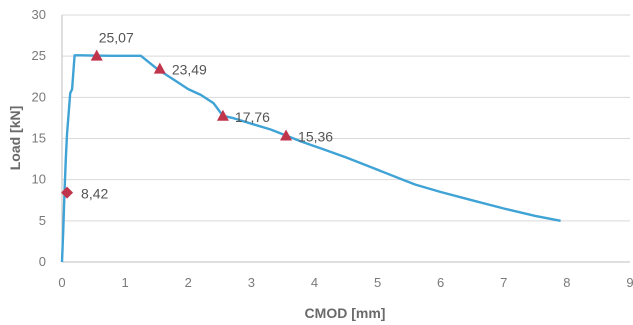 The image size is (633, 325). Describe the element at coordinates (251, 282) in the screenshot. I see `x-tick-label: 3` at that location.